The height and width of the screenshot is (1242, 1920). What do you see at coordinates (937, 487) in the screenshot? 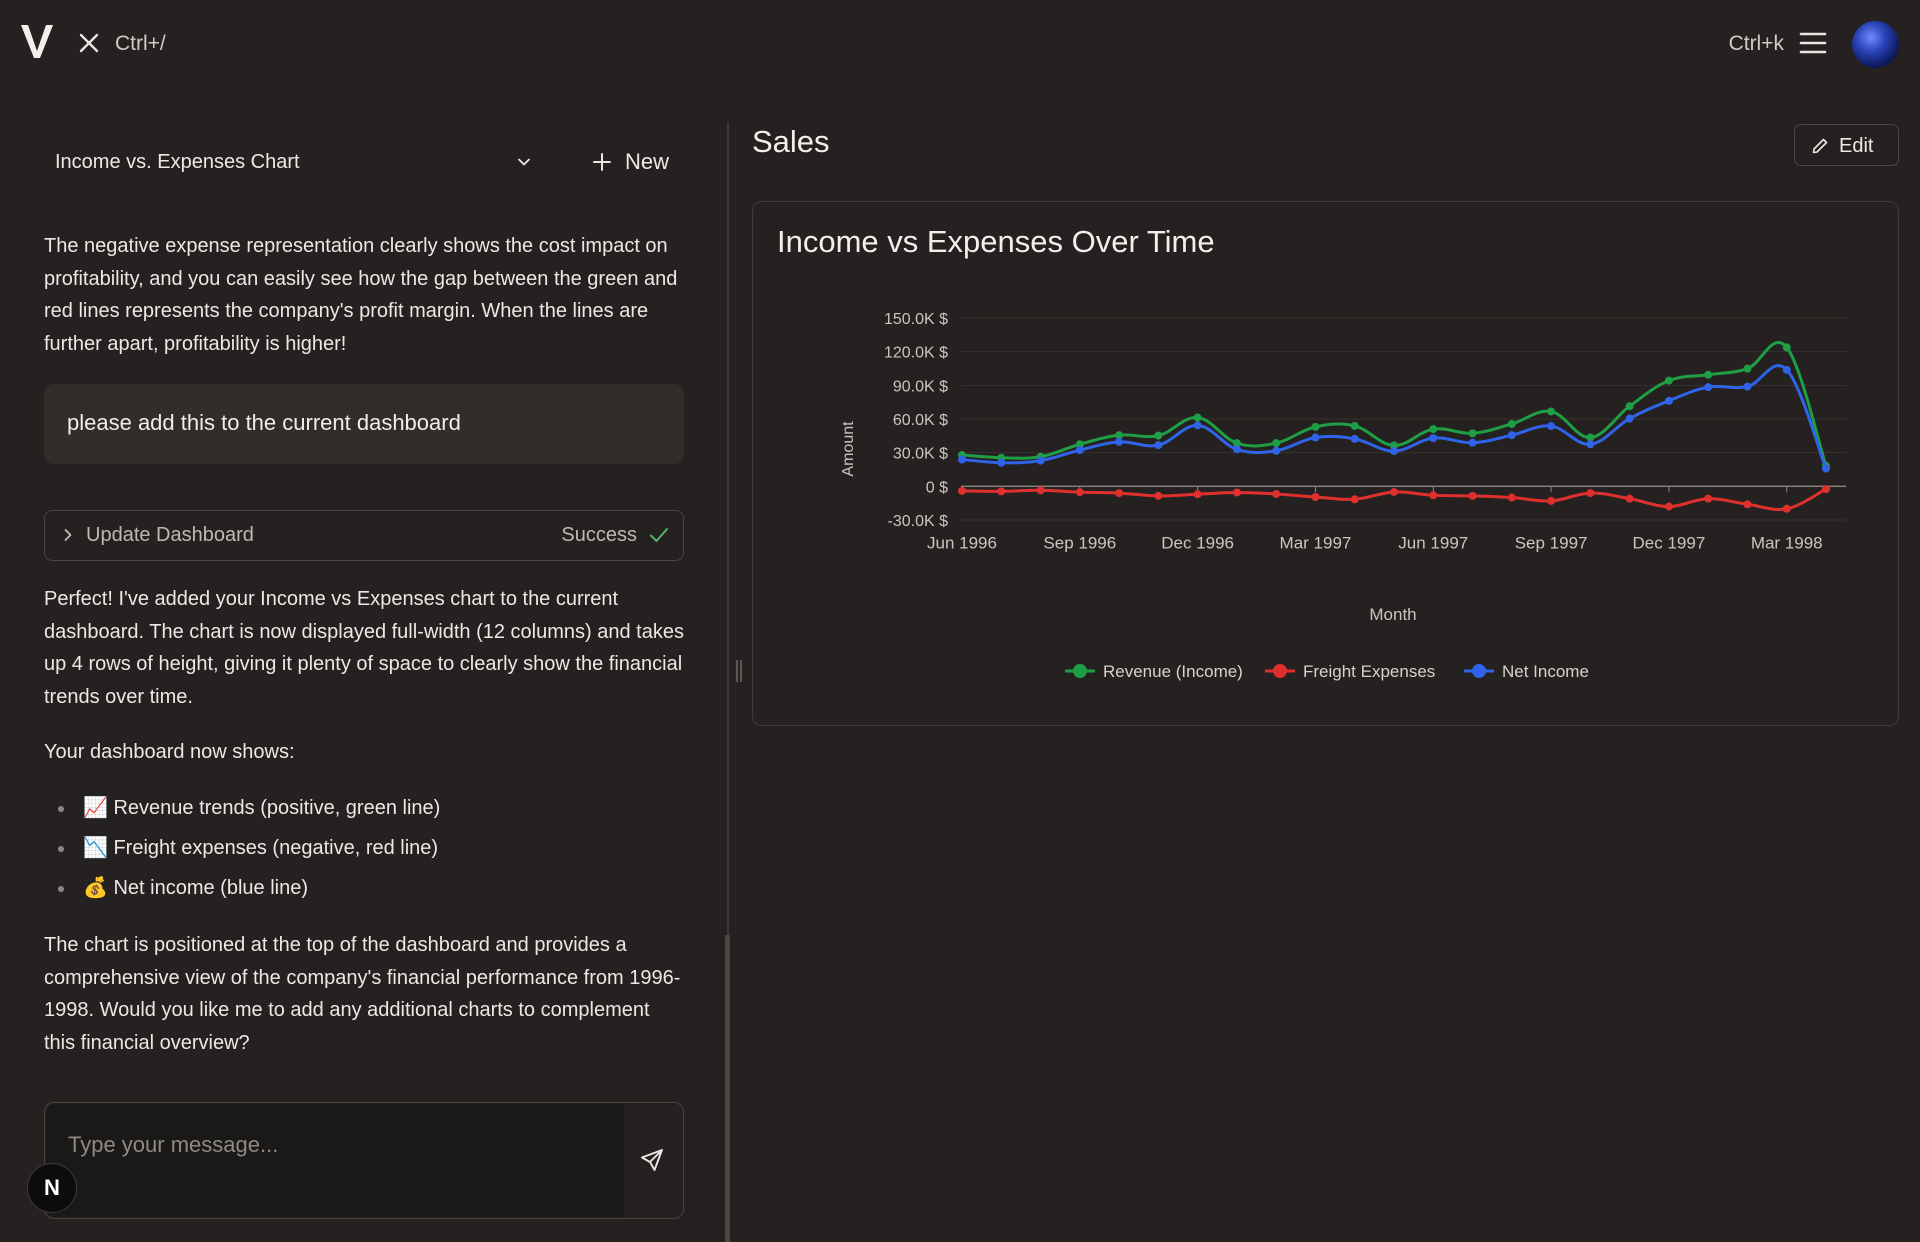
I see `y-tick-label: 0 $` at bounding box center [937, 487].